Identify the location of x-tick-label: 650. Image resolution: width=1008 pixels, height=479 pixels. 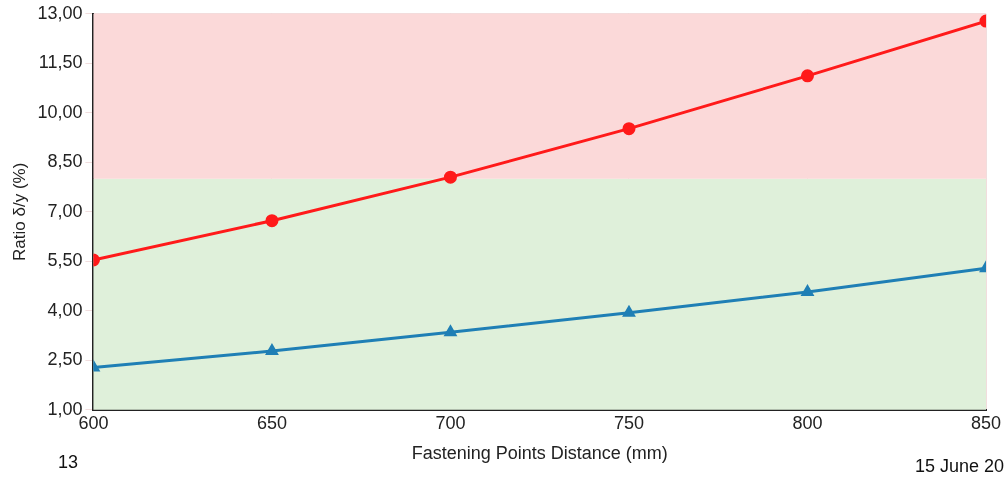
(271, 422).